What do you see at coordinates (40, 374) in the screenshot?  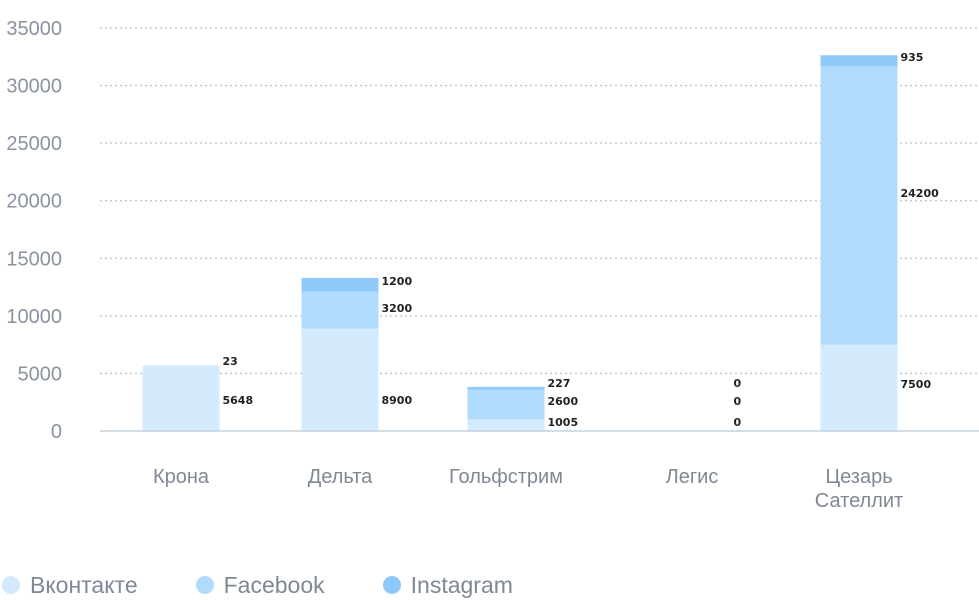 I see `y-tick-label-5000: 5000` at bounding box center [40, 374].